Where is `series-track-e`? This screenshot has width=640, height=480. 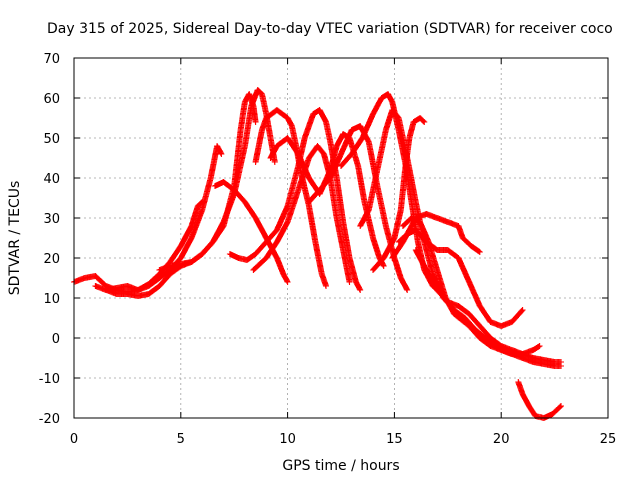
series-track-e is located at coordinates (251, 232).